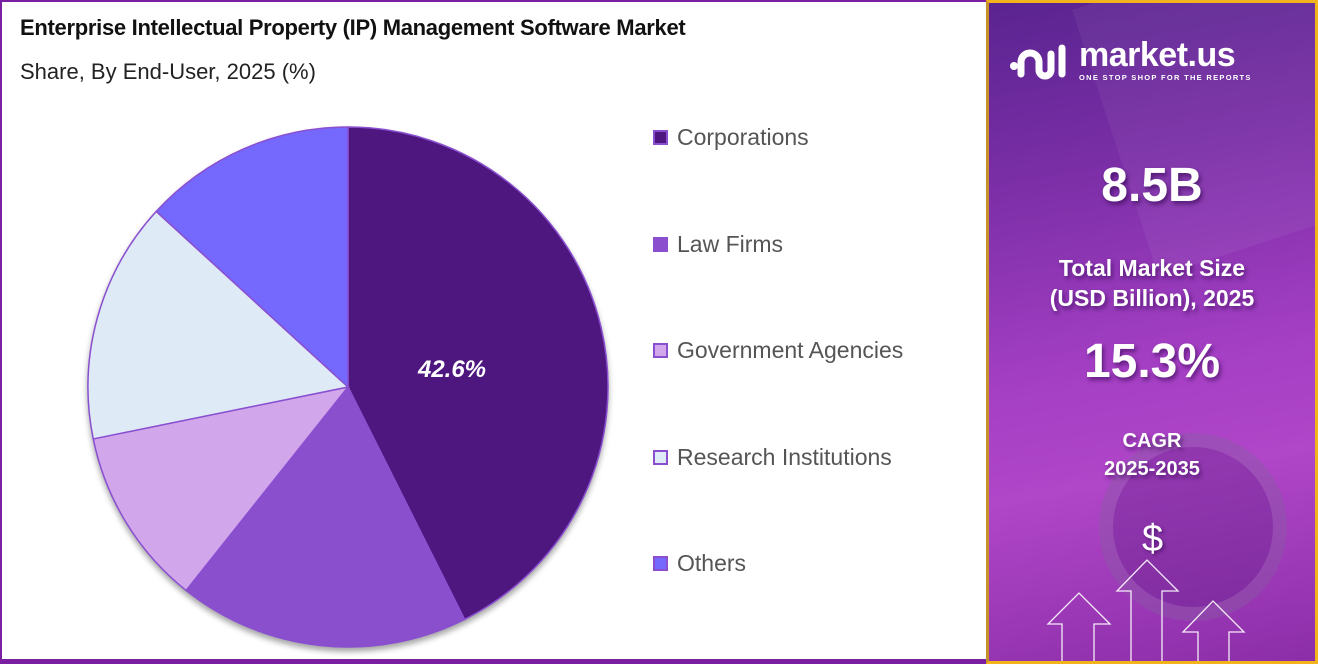  I want to click on pie-slice-government-agencies, so click(221, 488).